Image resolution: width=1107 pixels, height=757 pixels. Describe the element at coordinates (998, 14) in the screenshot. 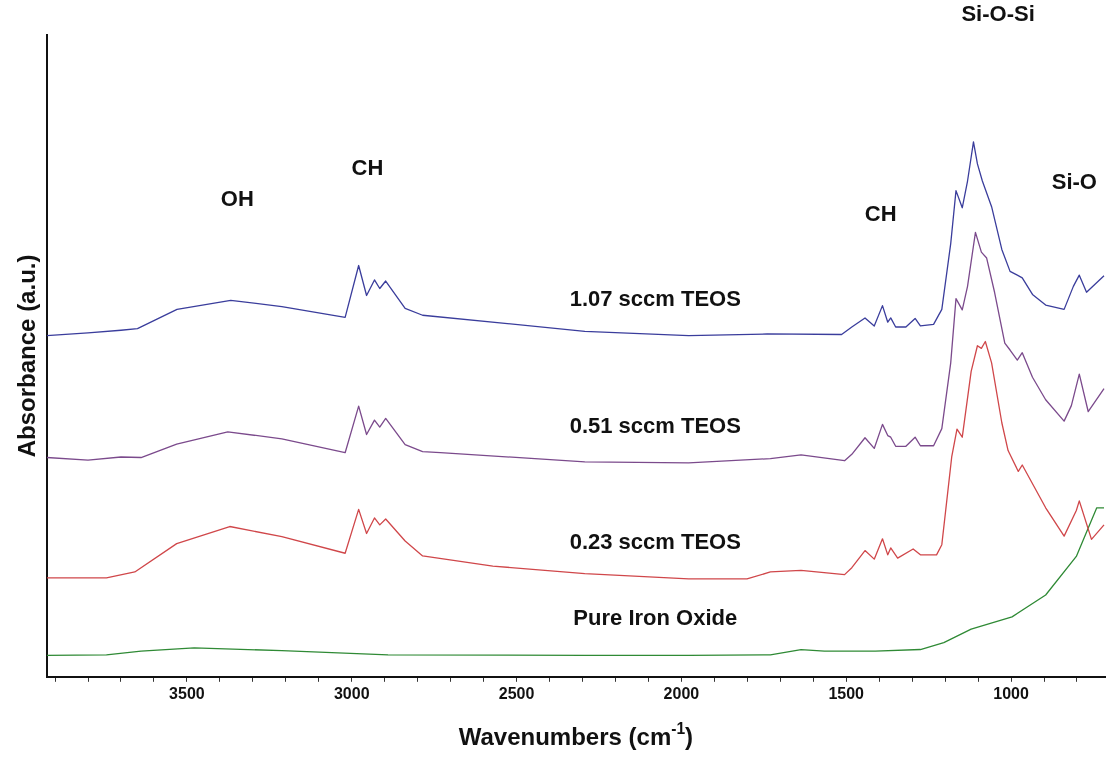

I see `text: Si-O-Si` at that location.